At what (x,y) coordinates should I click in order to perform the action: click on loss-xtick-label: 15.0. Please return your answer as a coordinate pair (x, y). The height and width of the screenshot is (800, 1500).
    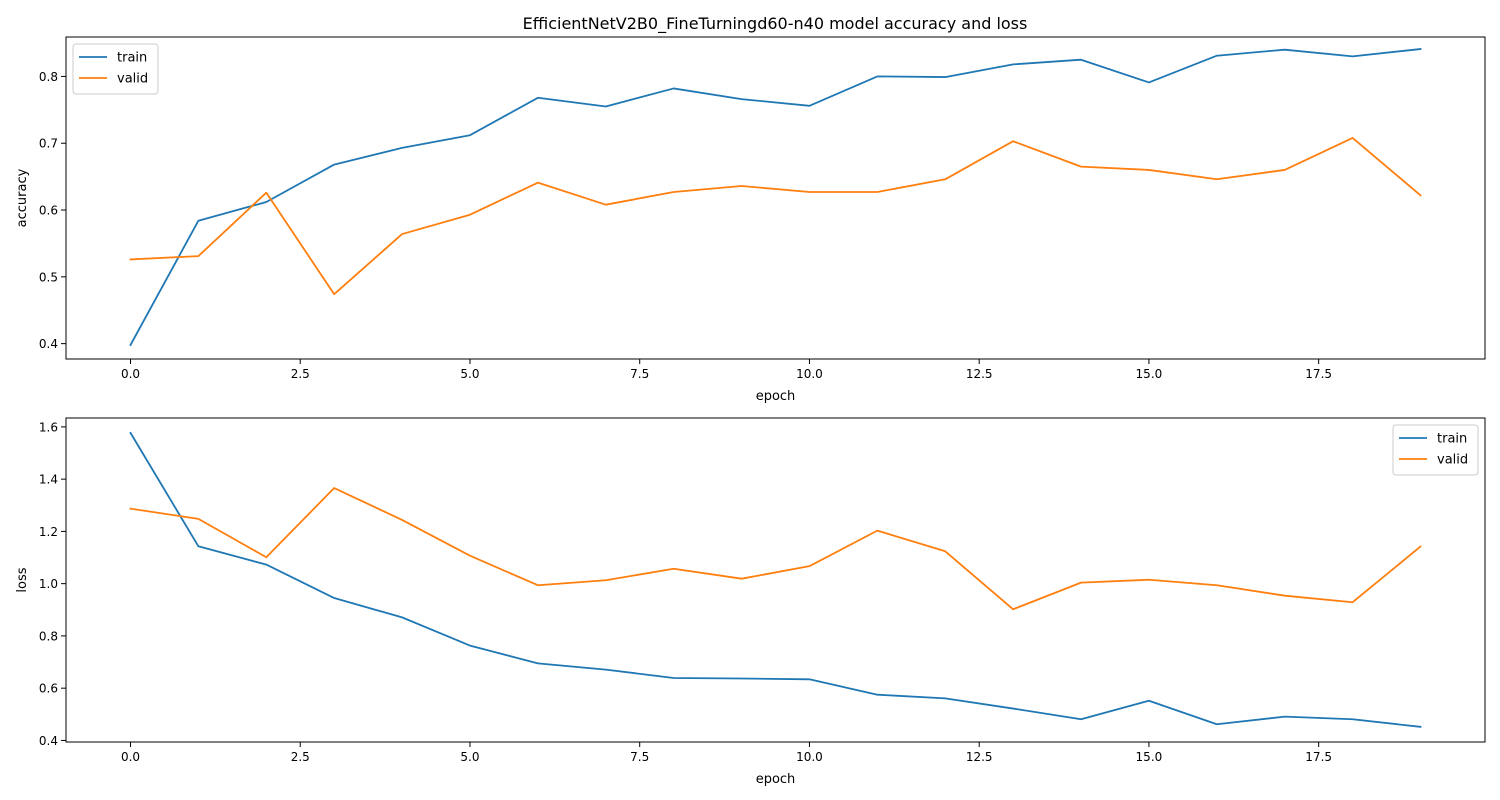
    Looking at the image, I should click on (1149, 757).